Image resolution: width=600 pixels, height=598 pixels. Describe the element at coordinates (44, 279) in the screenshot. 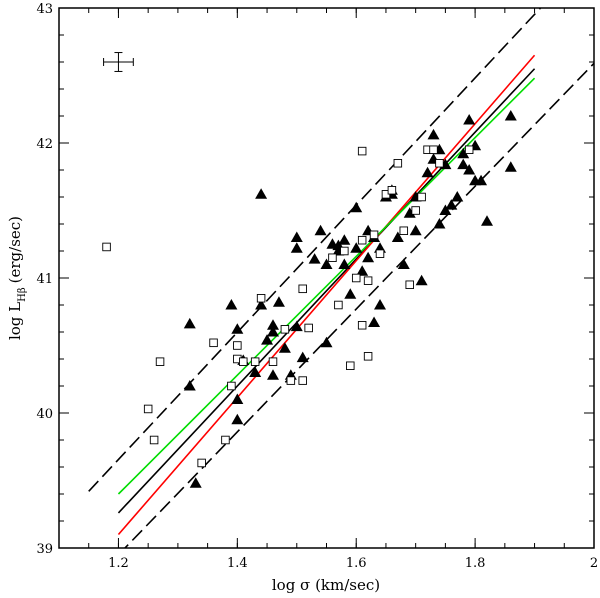

I see `y-tick-label: 41` at that location.